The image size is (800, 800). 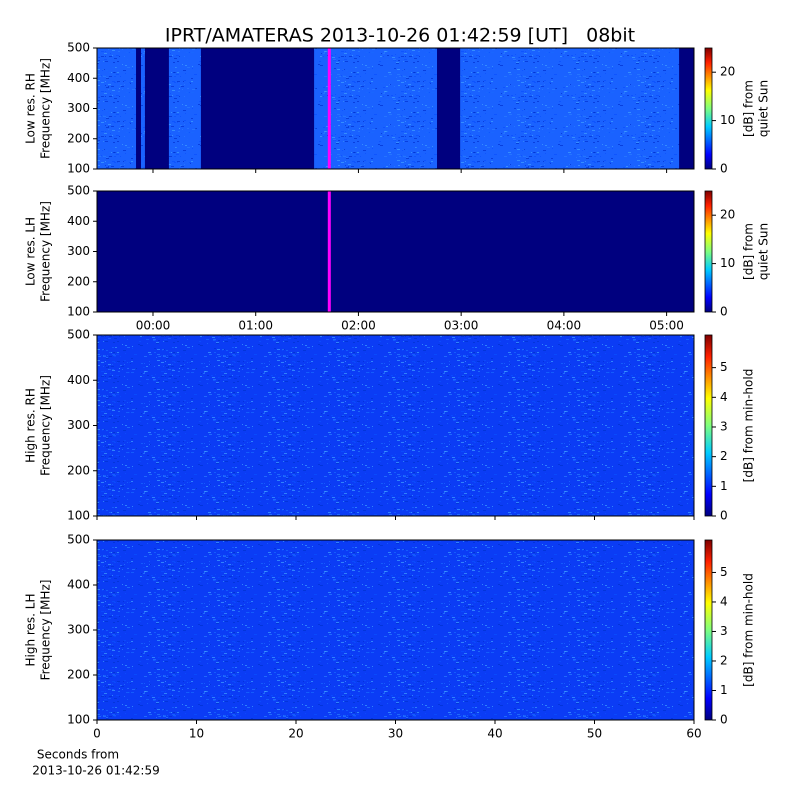 What do you see at coordinates (395, 734) in the screenshot?
I see `x-tick-label: 30` at bounding box center [395, 734].